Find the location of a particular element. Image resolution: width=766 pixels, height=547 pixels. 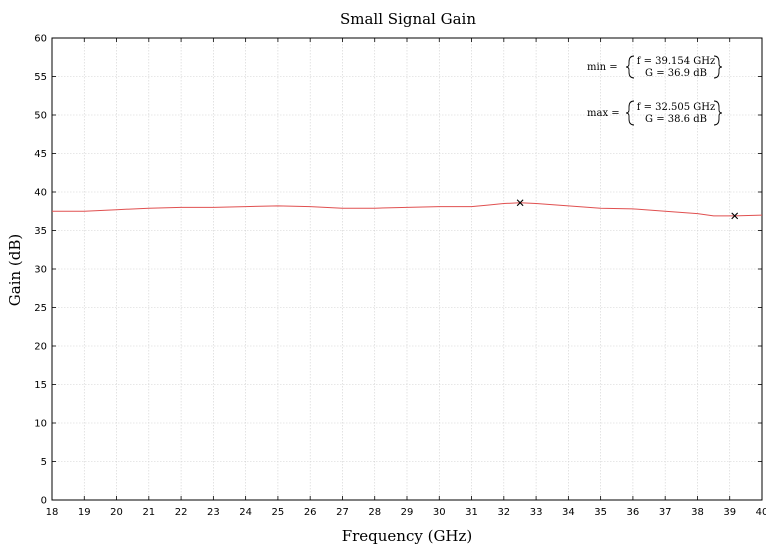

min-annotation-frequency: f = 39.154 GHz is located at coordinates (676, 61).